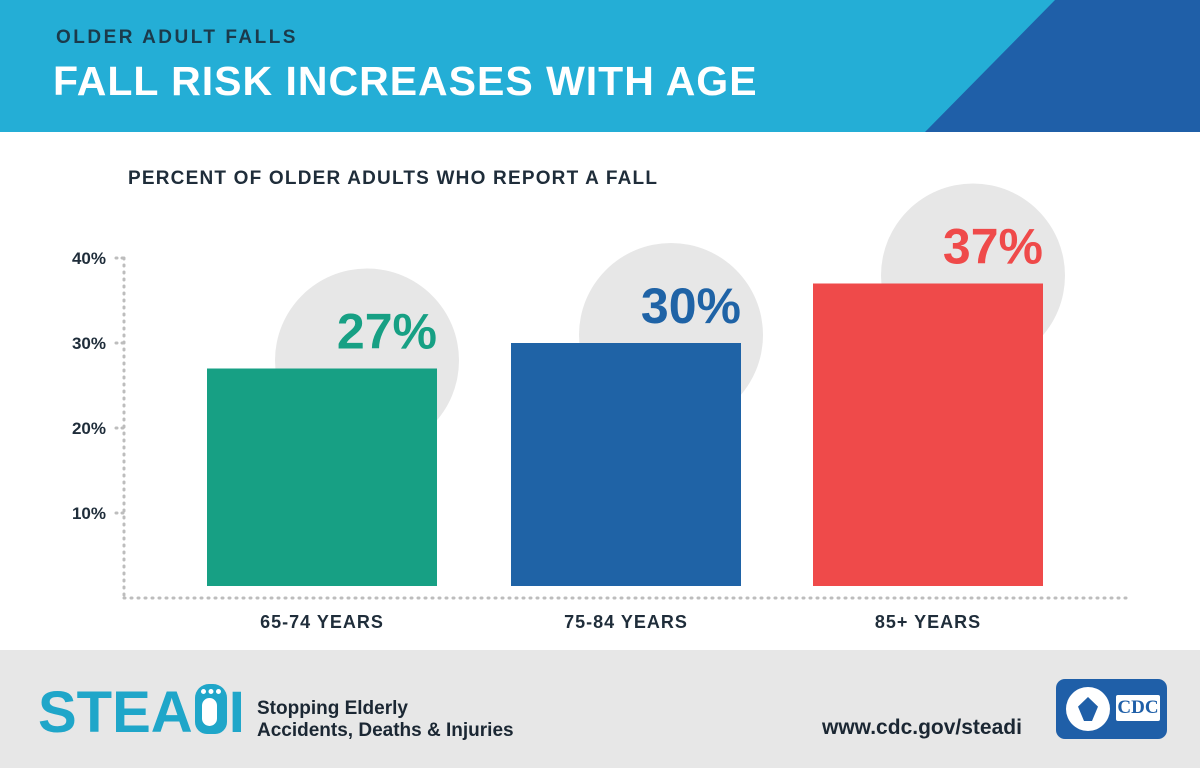 This screenshot has width=1200, height=768. I want to click on x-tick-label: 75-84 YEARS, so click(626, 622).